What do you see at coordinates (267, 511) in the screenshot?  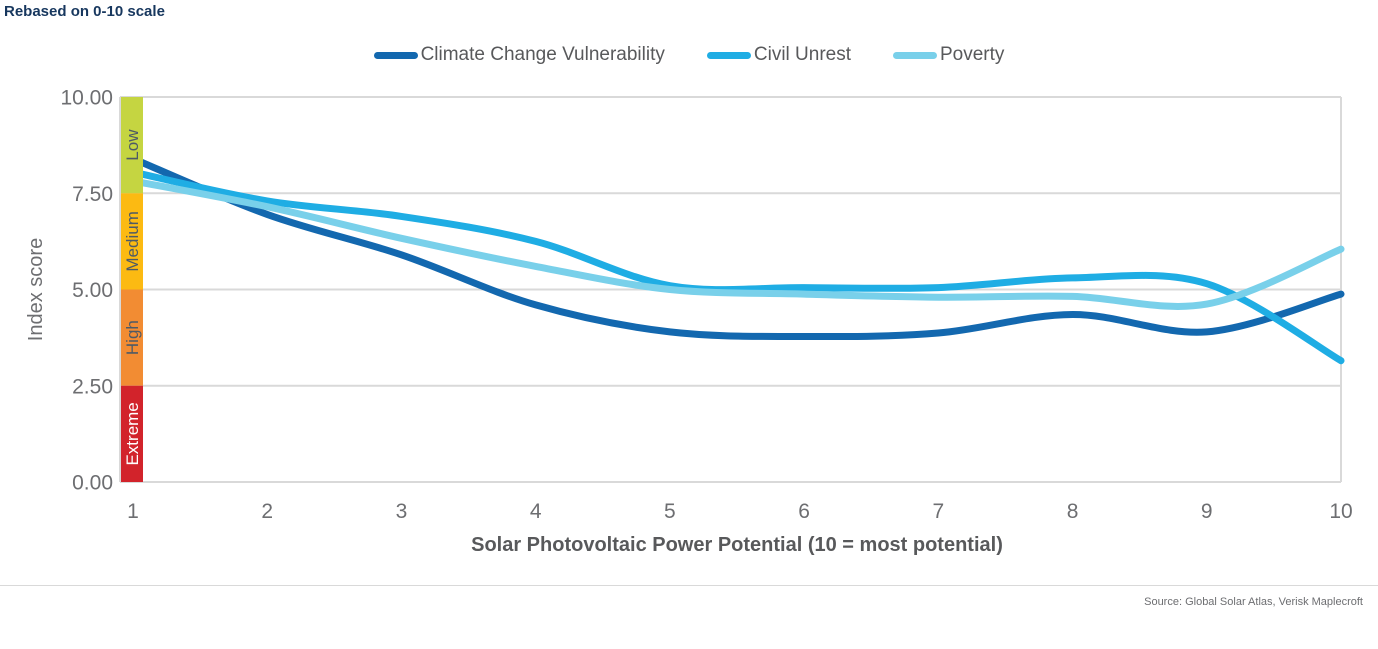 I see `x-tick-label: 2` at bounding box center [267, 511].